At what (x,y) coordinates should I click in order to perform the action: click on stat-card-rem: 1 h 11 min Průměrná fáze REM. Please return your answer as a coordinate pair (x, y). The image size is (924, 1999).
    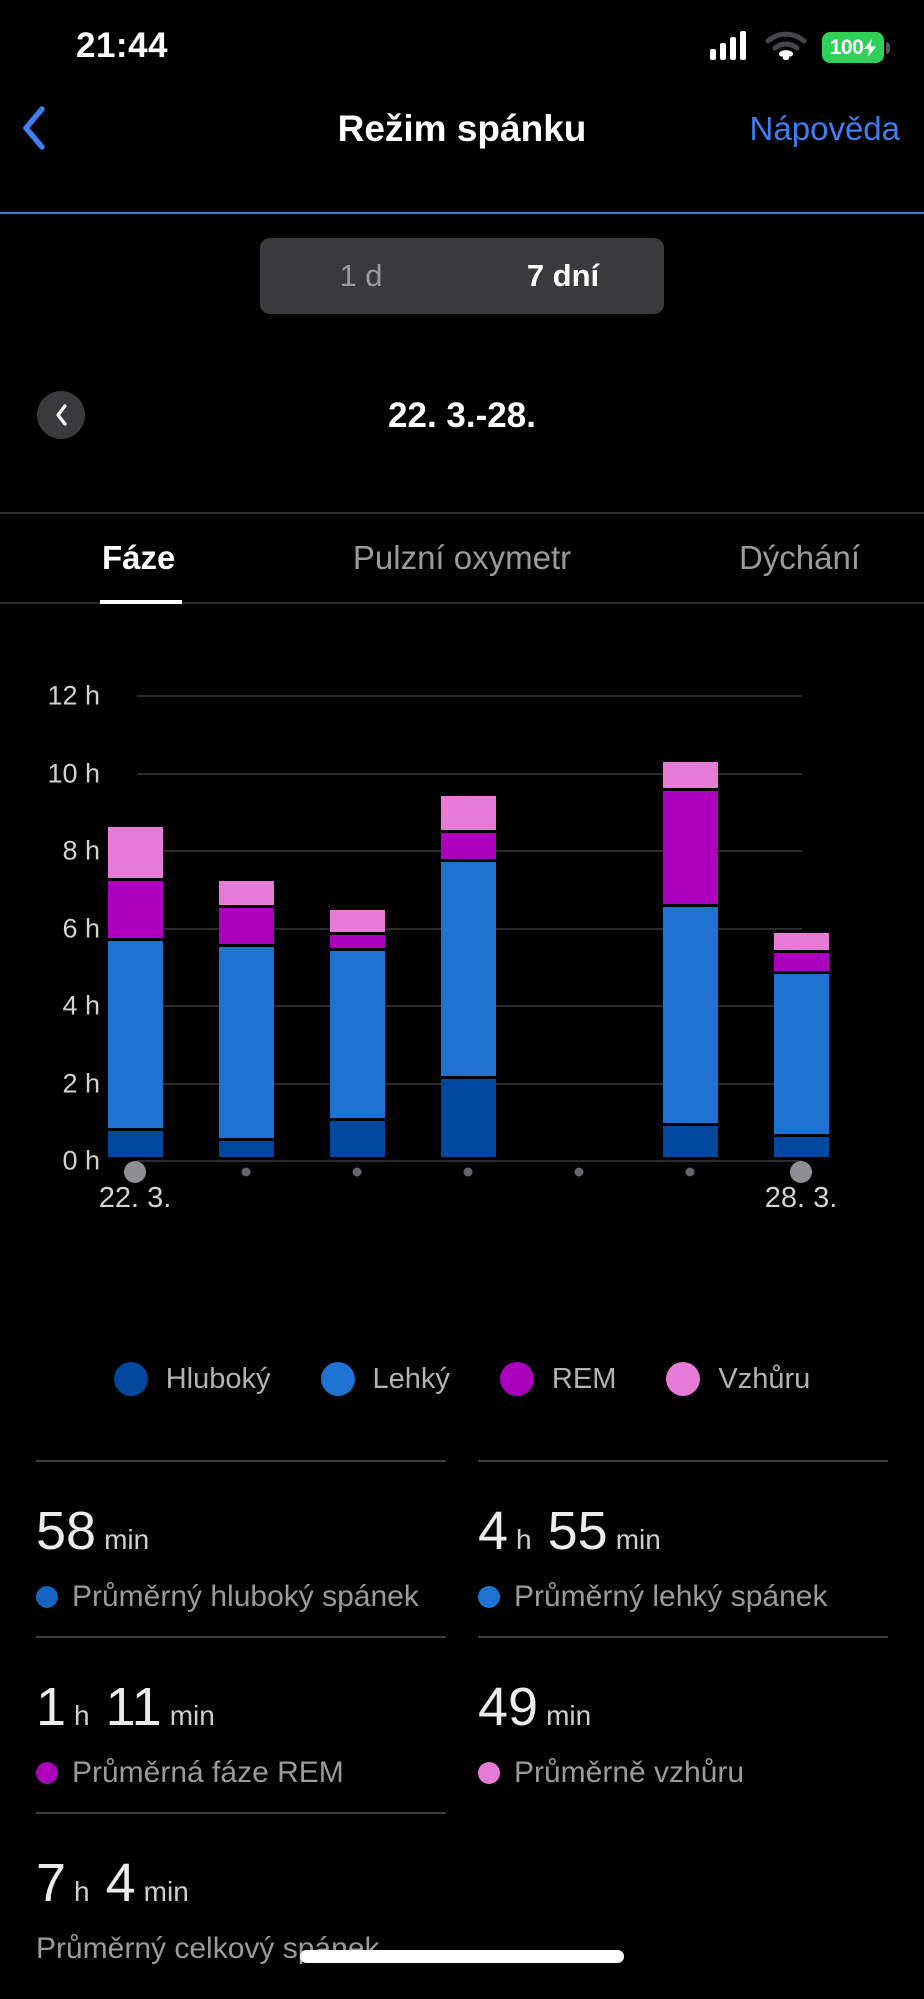
    Looking at the image, I should click on (241, 1724).